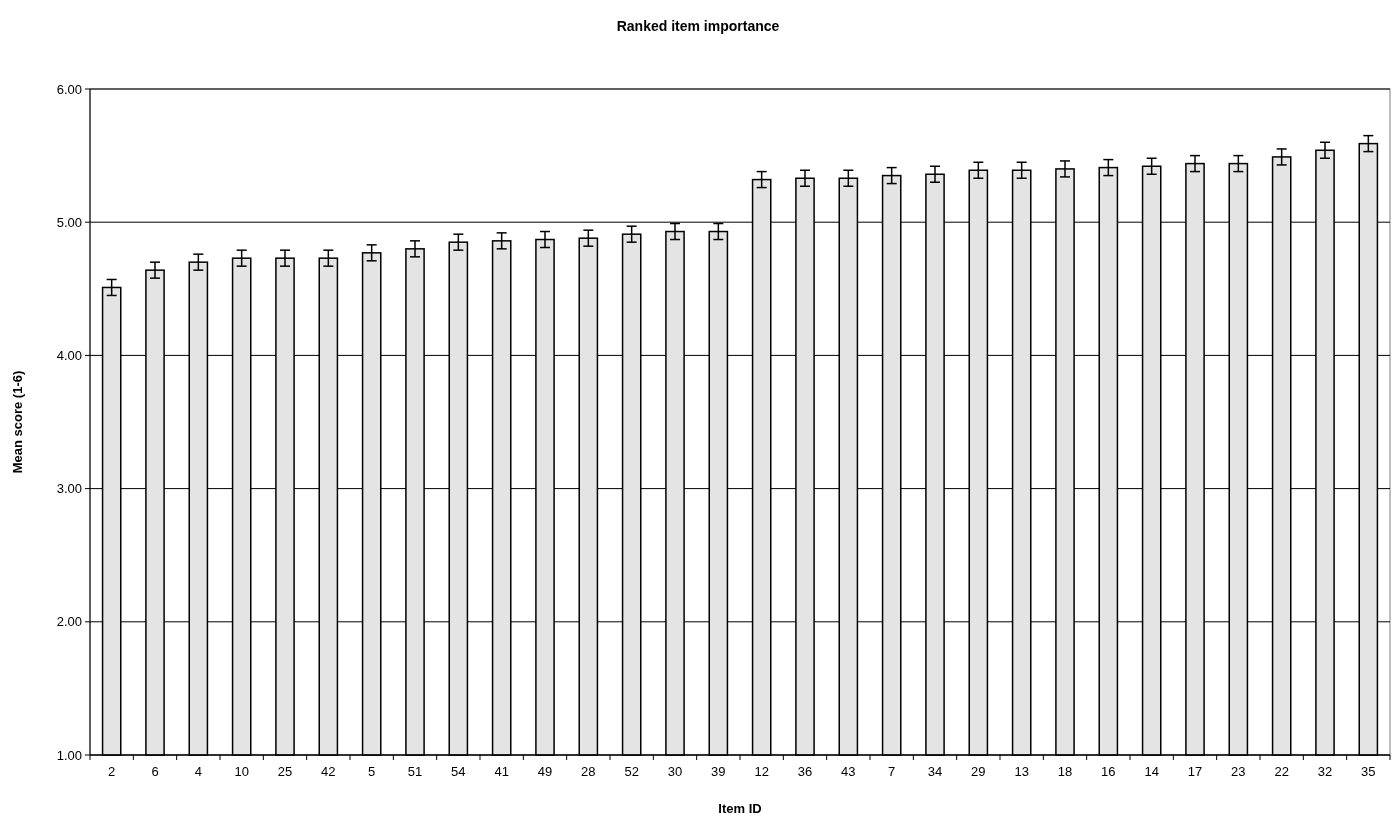 Image resolution: width=1396 pixels, height=828 pixels. I want to click on x-tick-label: 16, so click(1108, 771).